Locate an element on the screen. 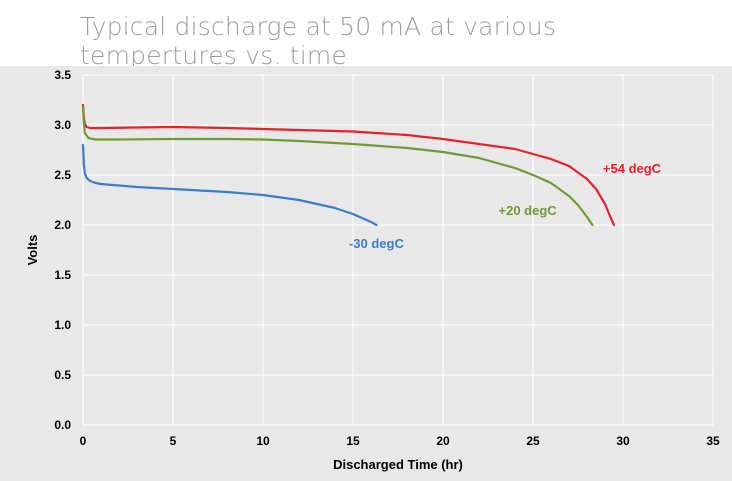  y-tick-label: 1.5 is located at coordinates (62, 275).